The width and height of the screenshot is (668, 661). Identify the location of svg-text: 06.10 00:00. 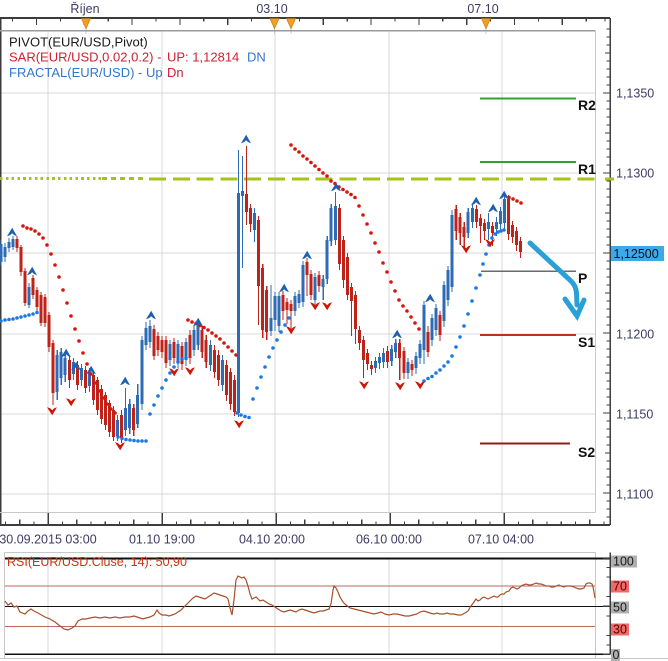
(389, 540).